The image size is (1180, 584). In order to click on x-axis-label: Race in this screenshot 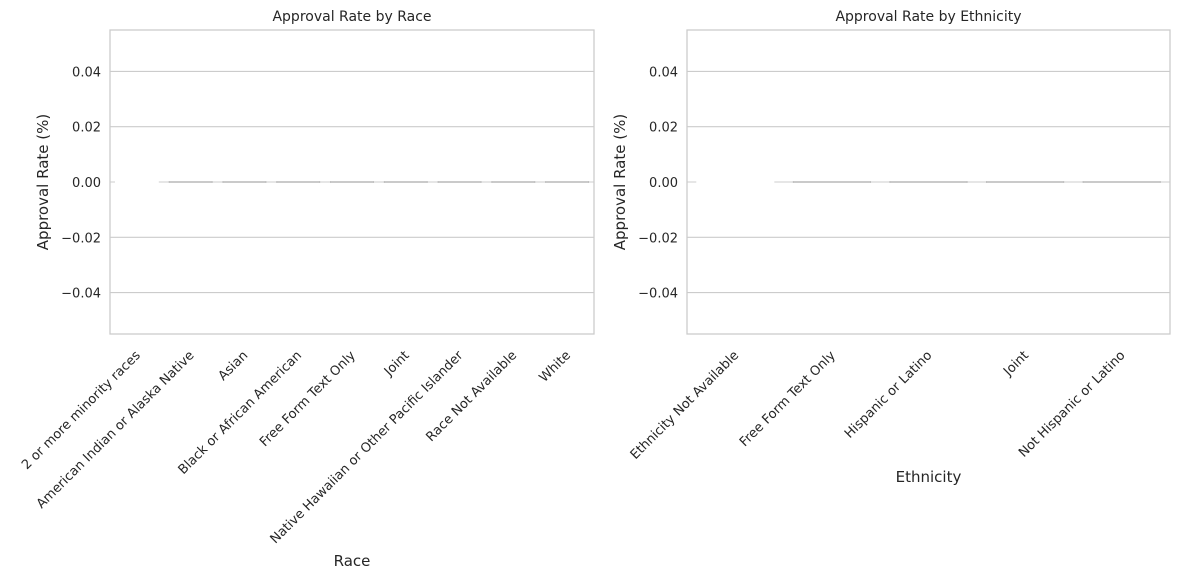, I will do `click(352, 561)`.